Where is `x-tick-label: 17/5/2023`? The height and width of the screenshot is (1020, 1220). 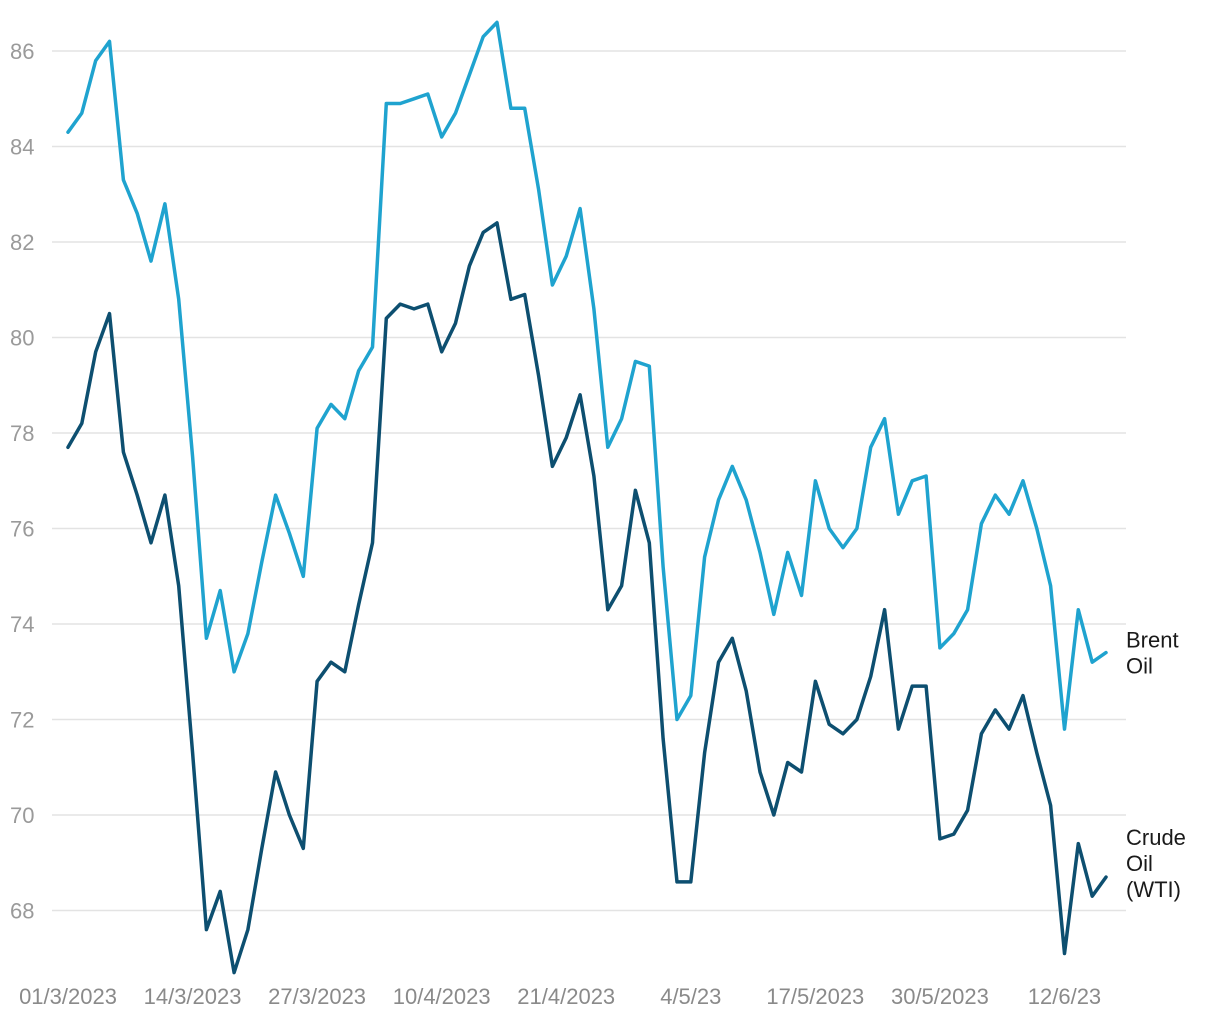 x-tick-label: 17/5/2023 is located at coordinates (815, 996).